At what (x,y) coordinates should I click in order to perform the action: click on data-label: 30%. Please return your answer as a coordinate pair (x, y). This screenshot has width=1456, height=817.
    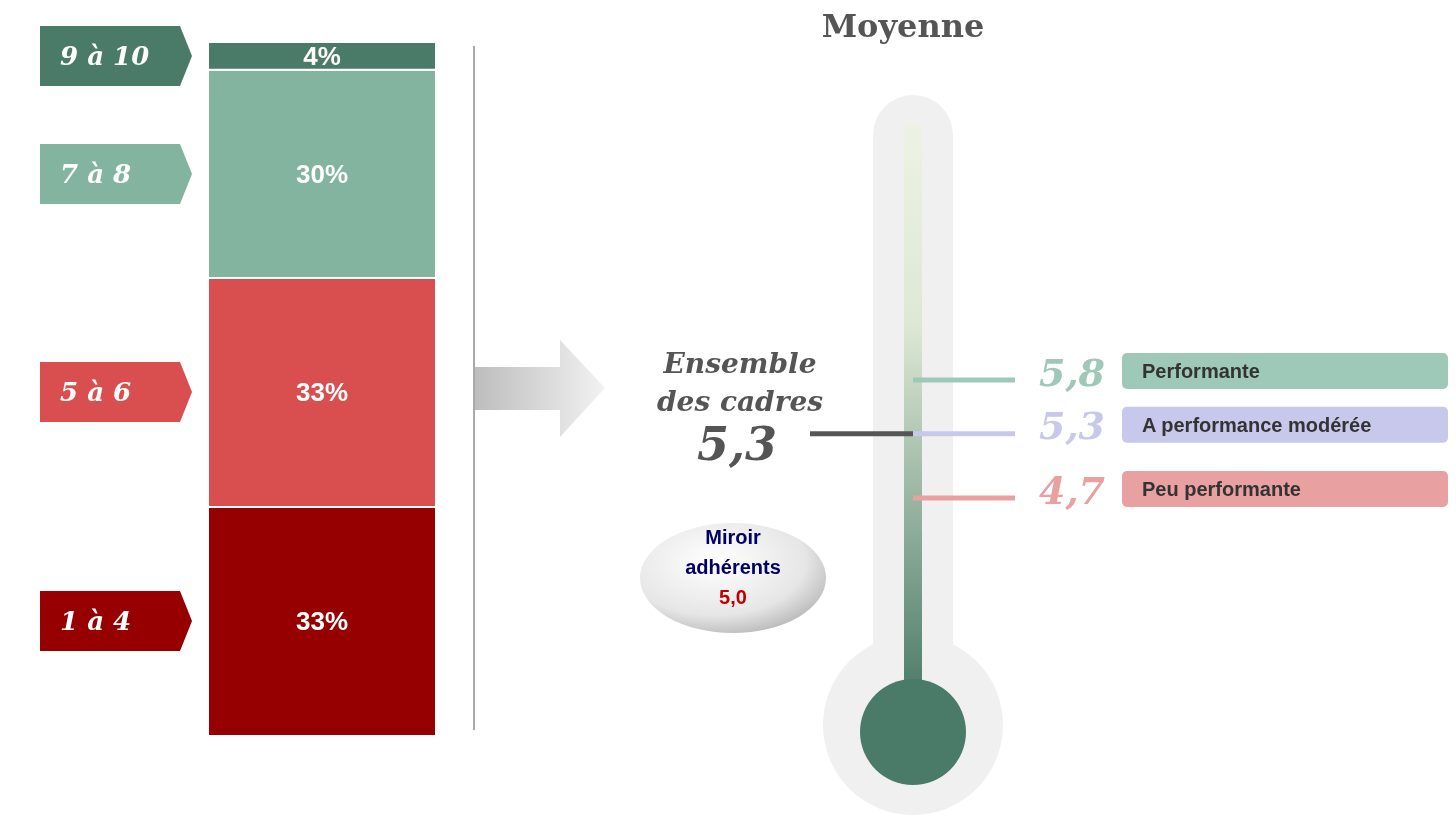
    Looking at the image, I should click on (322, 173).